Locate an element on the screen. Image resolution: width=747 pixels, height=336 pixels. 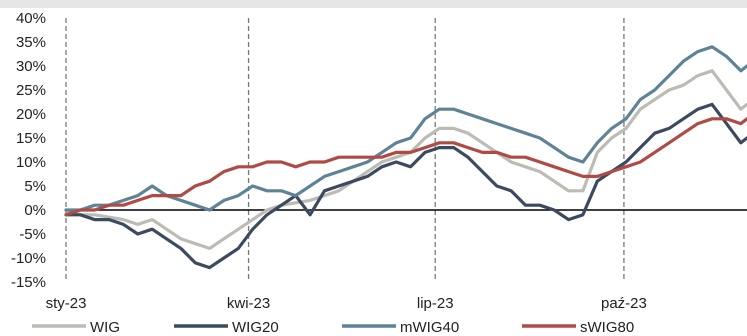
x-tick-label: paź-23 is located at coordinates (624, 303).